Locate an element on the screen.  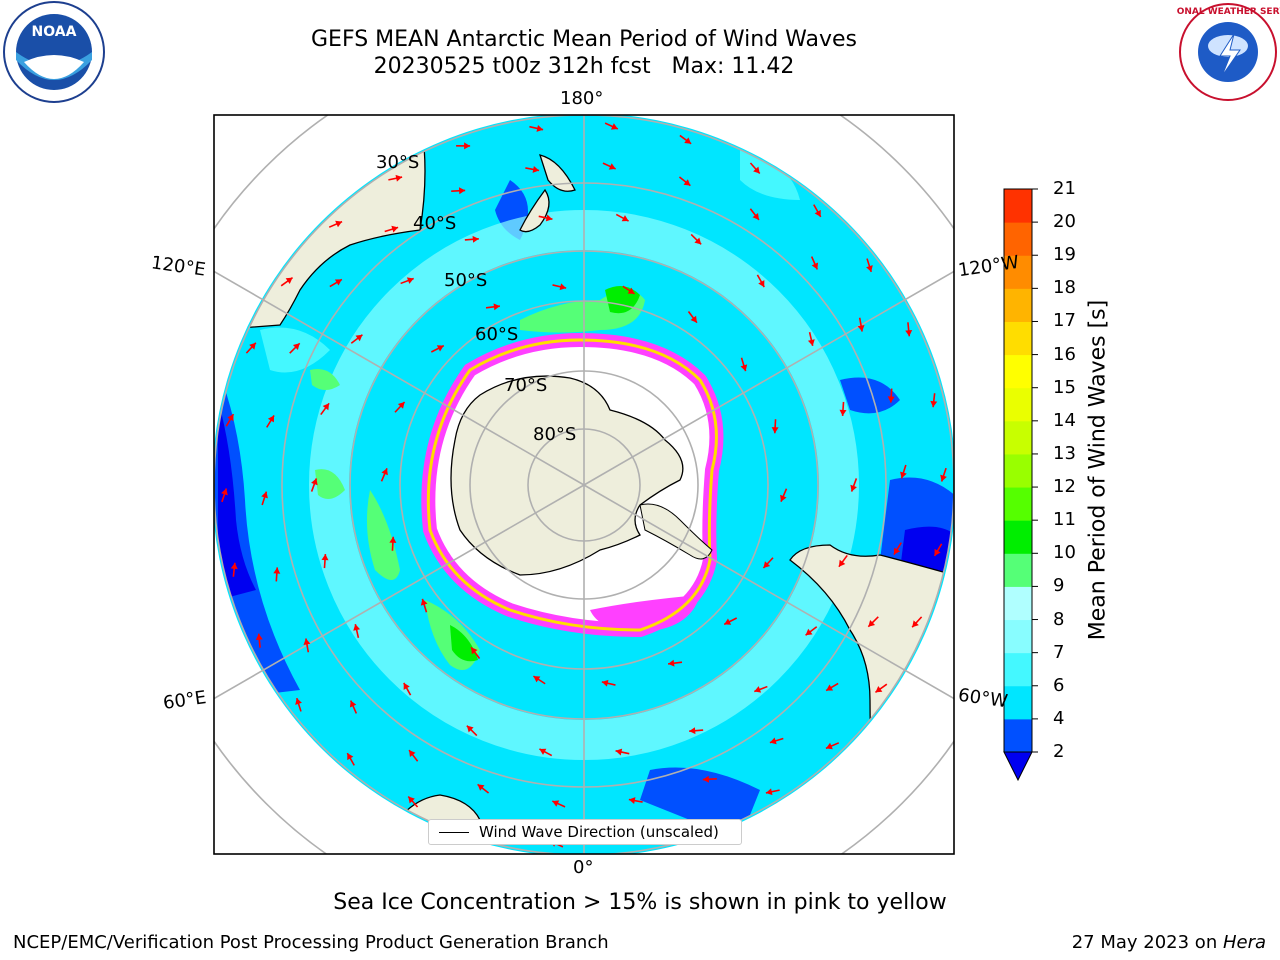
colorbar-tick-label: 2 is located at coordinates (1059, 751).